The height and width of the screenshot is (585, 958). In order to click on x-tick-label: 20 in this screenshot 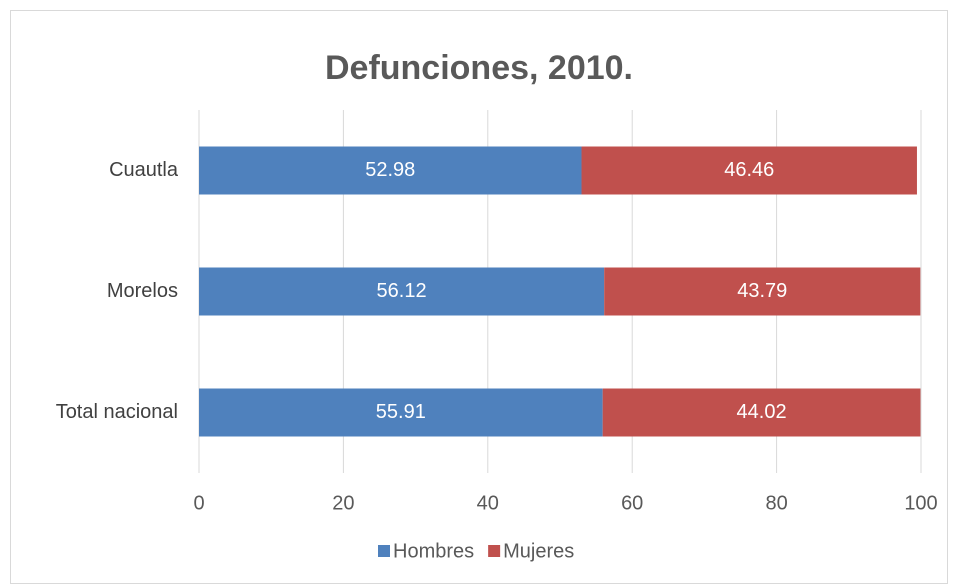, I will do `click(343, 503)`.